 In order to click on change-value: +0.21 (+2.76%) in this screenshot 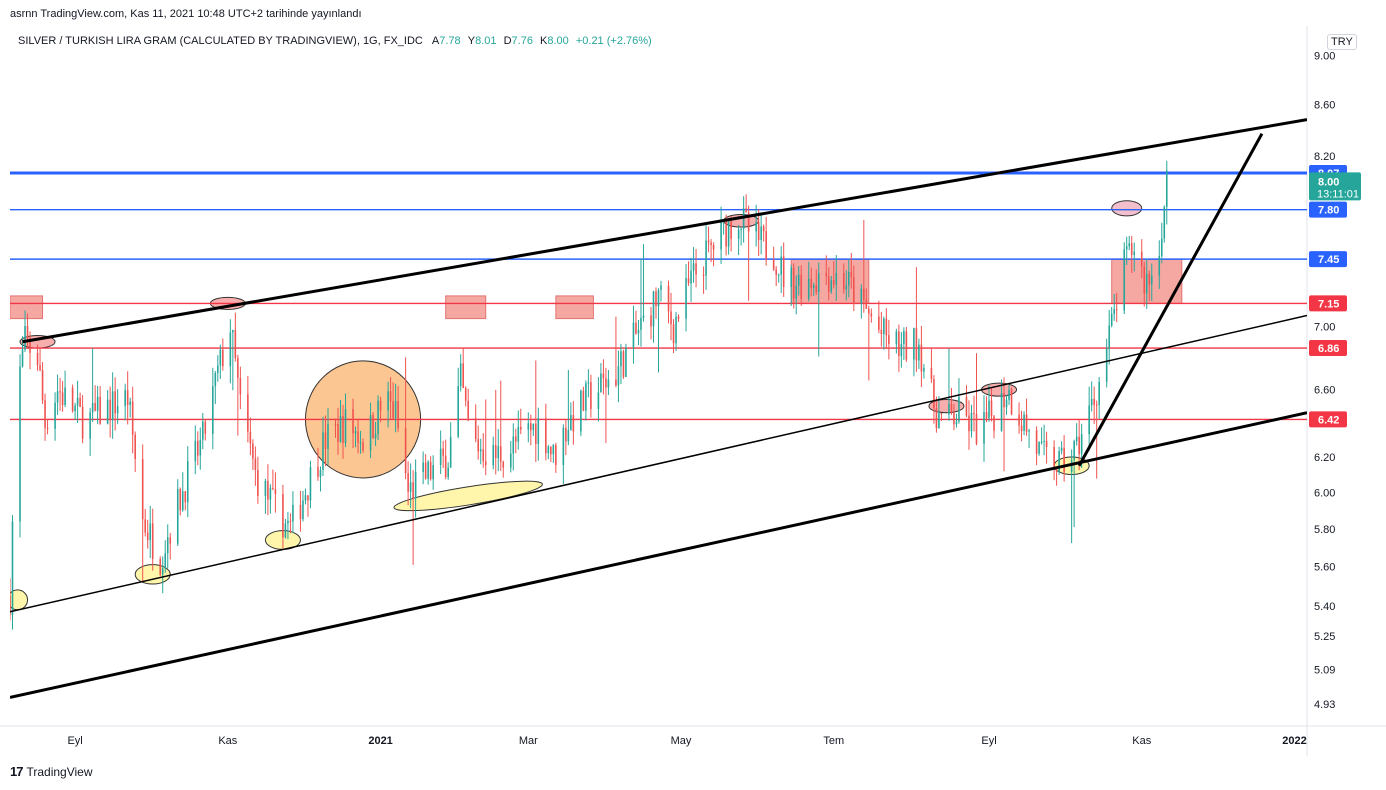, I will do `click(613, 41)`.